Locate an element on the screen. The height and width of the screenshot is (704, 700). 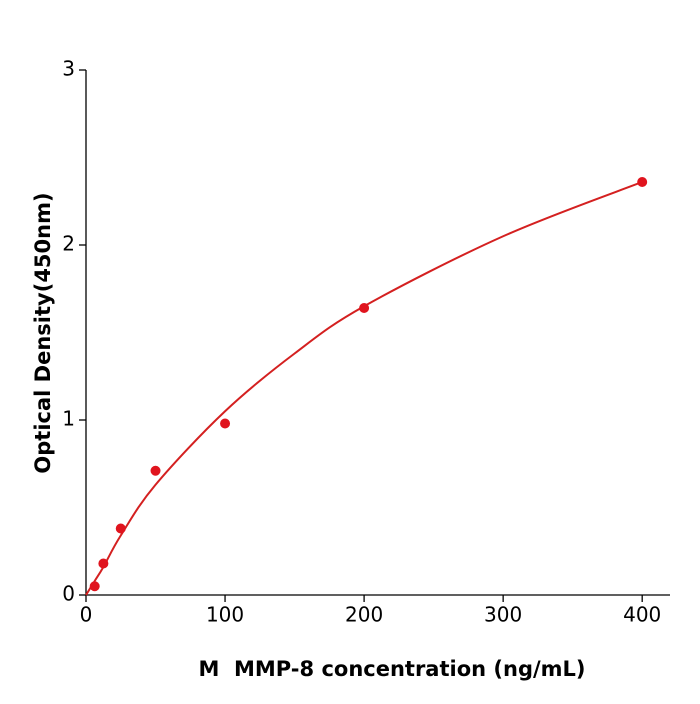
y-tick-label: 3 is located at coordinates (68, 69).